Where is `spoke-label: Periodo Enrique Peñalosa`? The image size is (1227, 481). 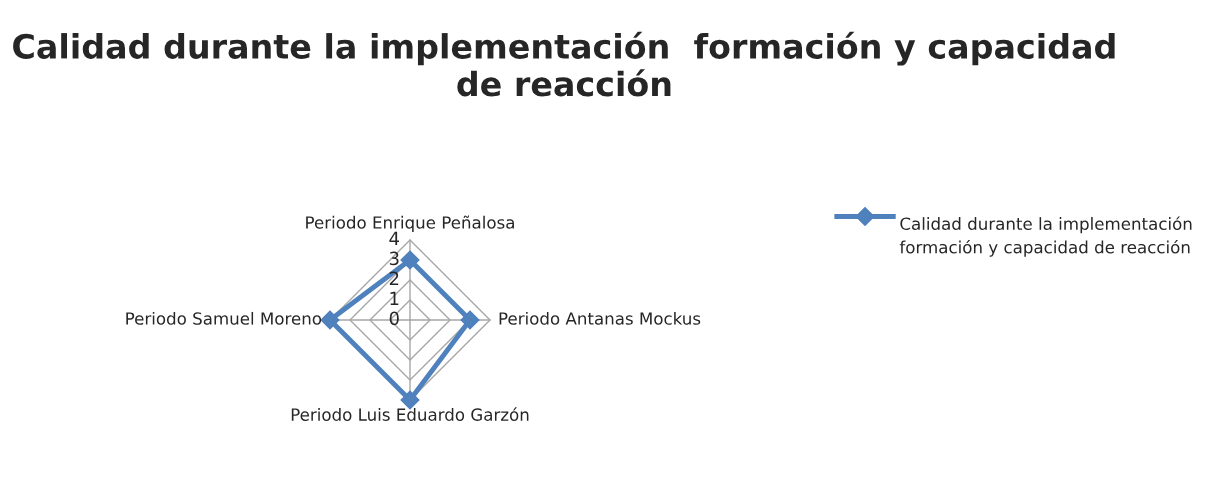 spoke-label: Periodo Enrique Peñalosa is located at coordinates (410, 223).